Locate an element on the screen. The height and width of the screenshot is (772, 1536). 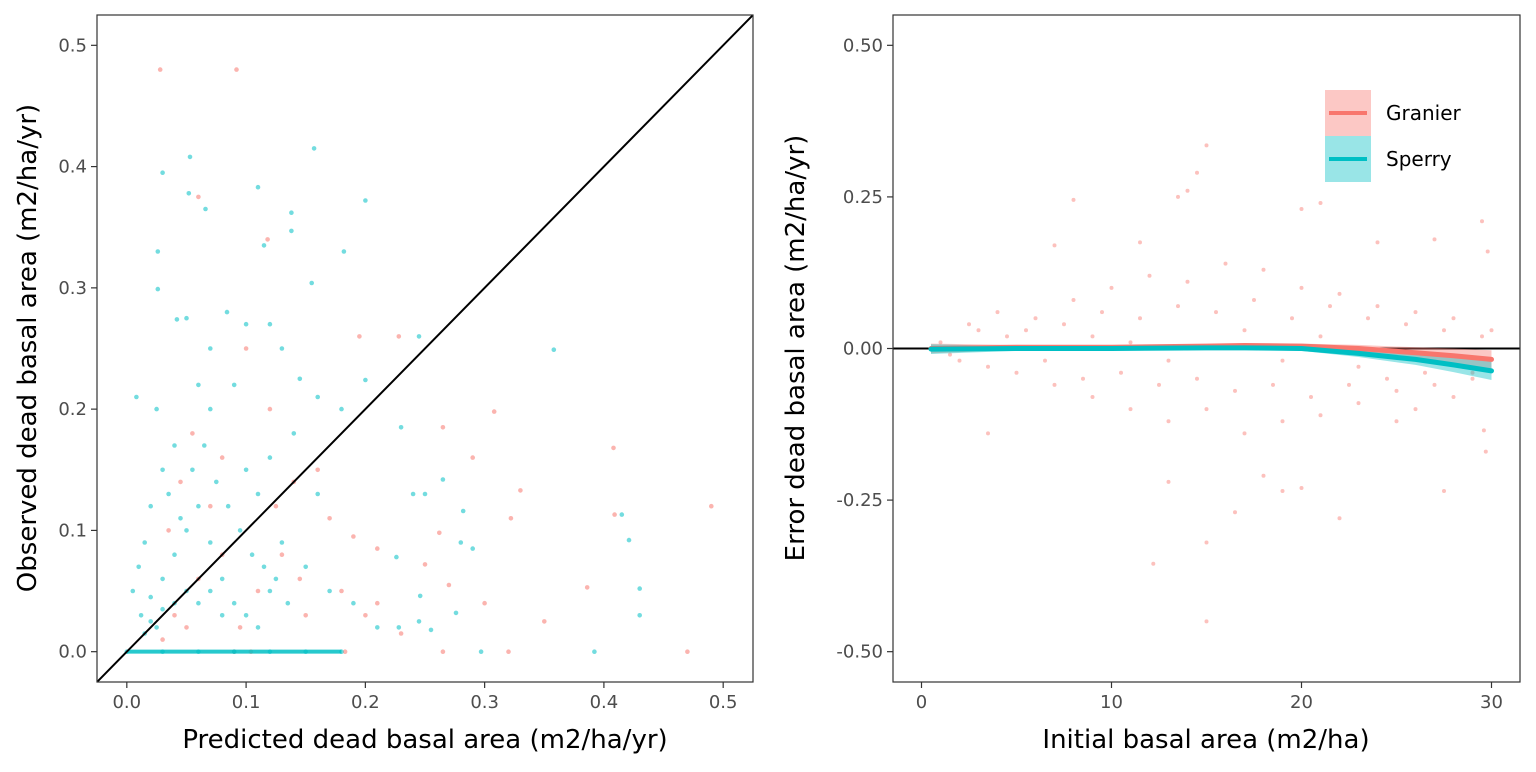
y-tick-label: -0.50 is located at coordinates (859, 652).